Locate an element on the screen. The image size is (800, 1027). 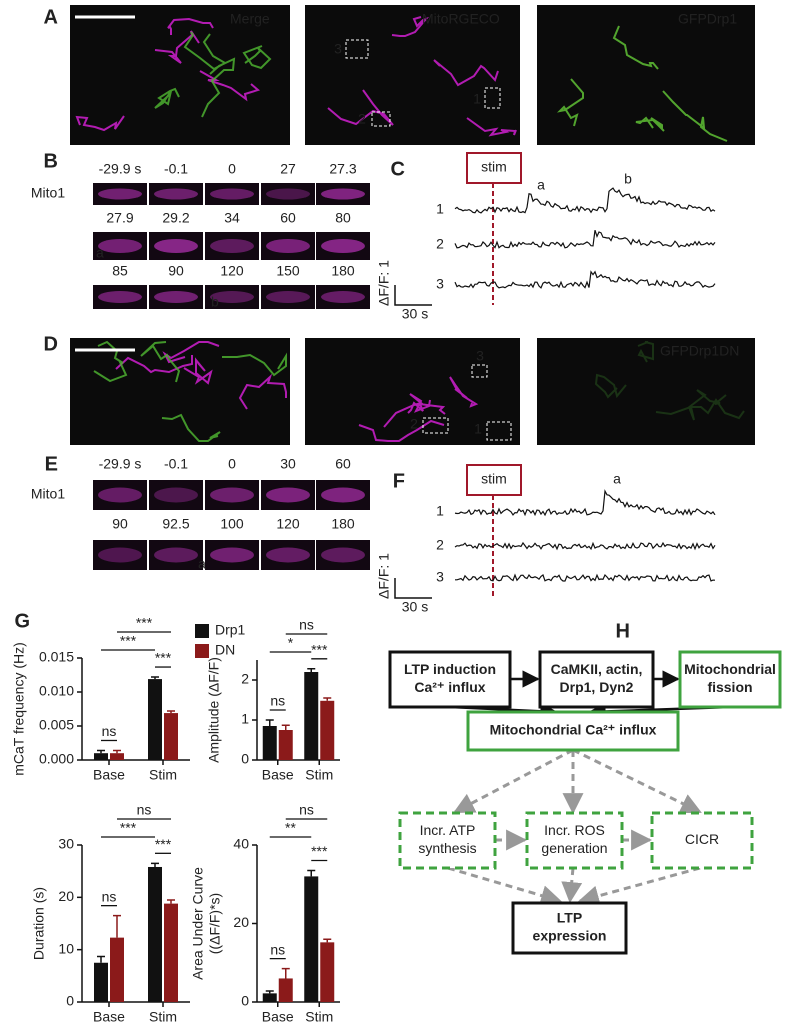
roi-label: 1 is located at coordinates (478, 429).